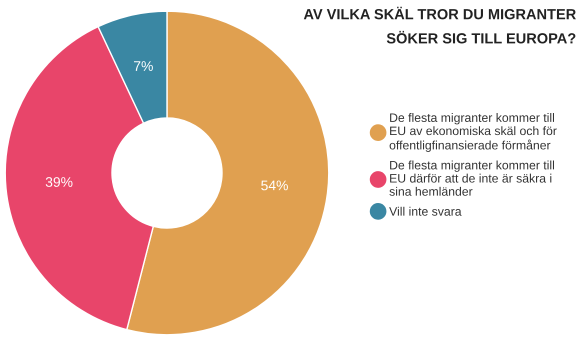 This screenshot has width=585, height=345. I want to click on legend-label: De flesta migranter kommer till EU därför att de inte är säkra i sina hemländer, so click(471, 178).